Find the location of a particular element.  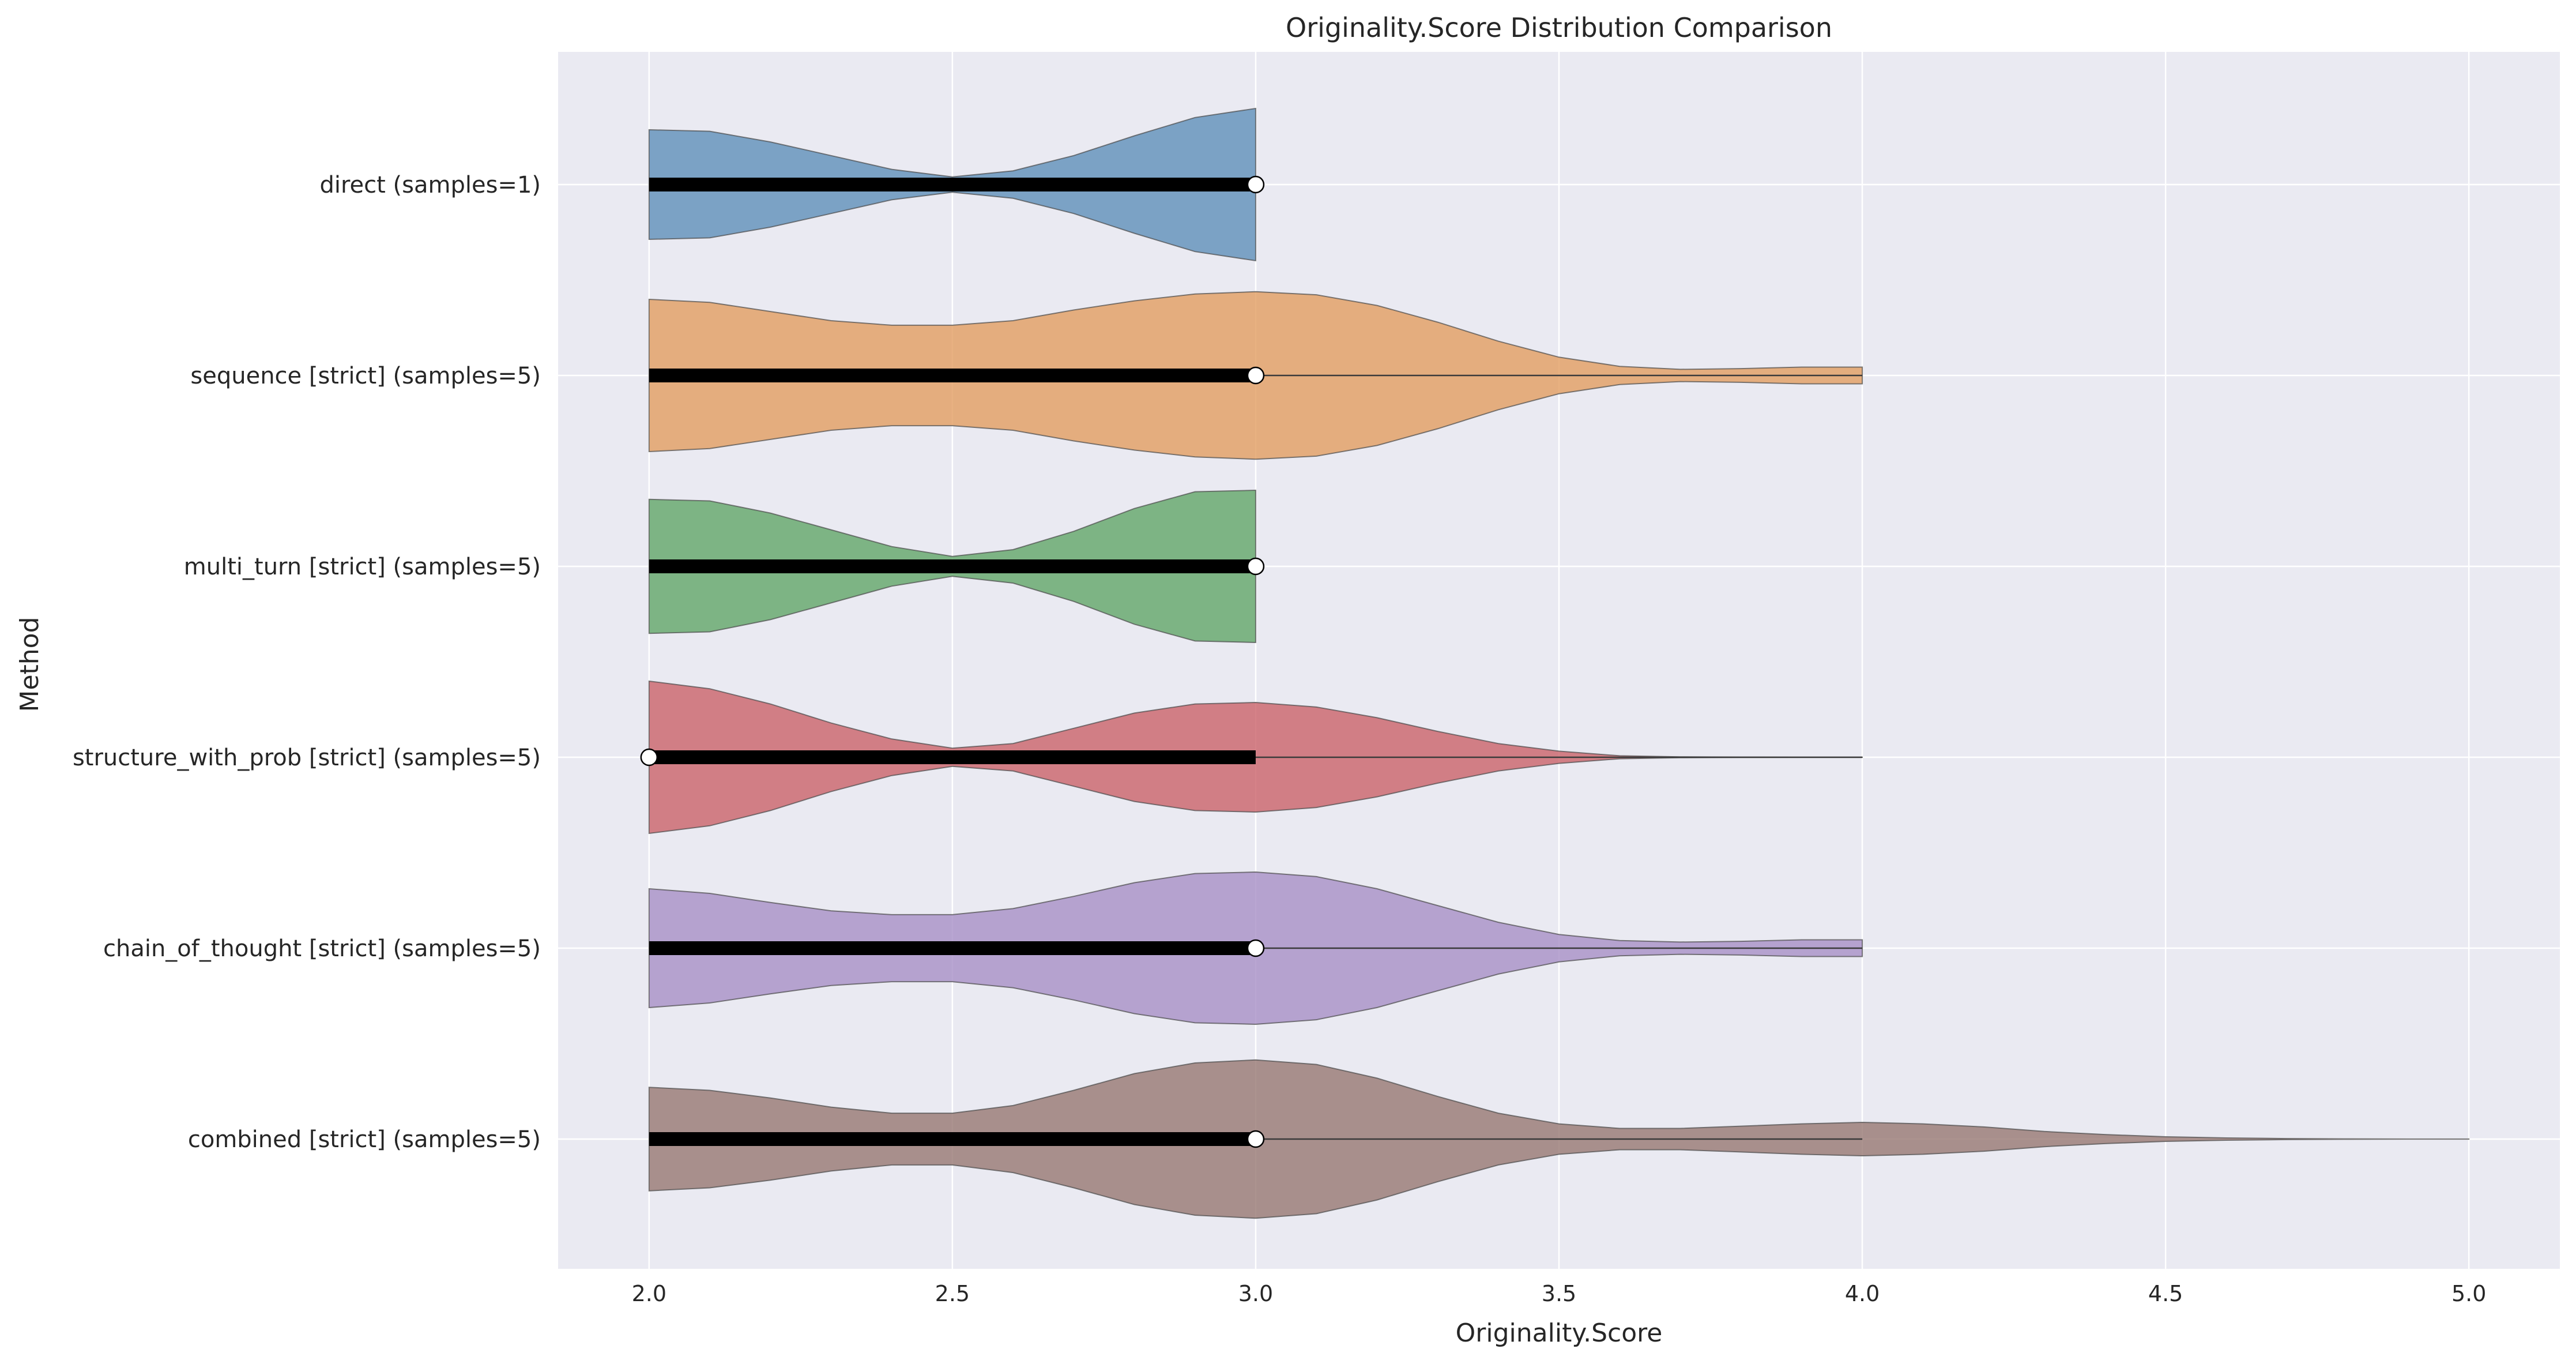

y-tick-label: structure_with_prob [strict] (samples=5) is located at coordinates (307, 758).